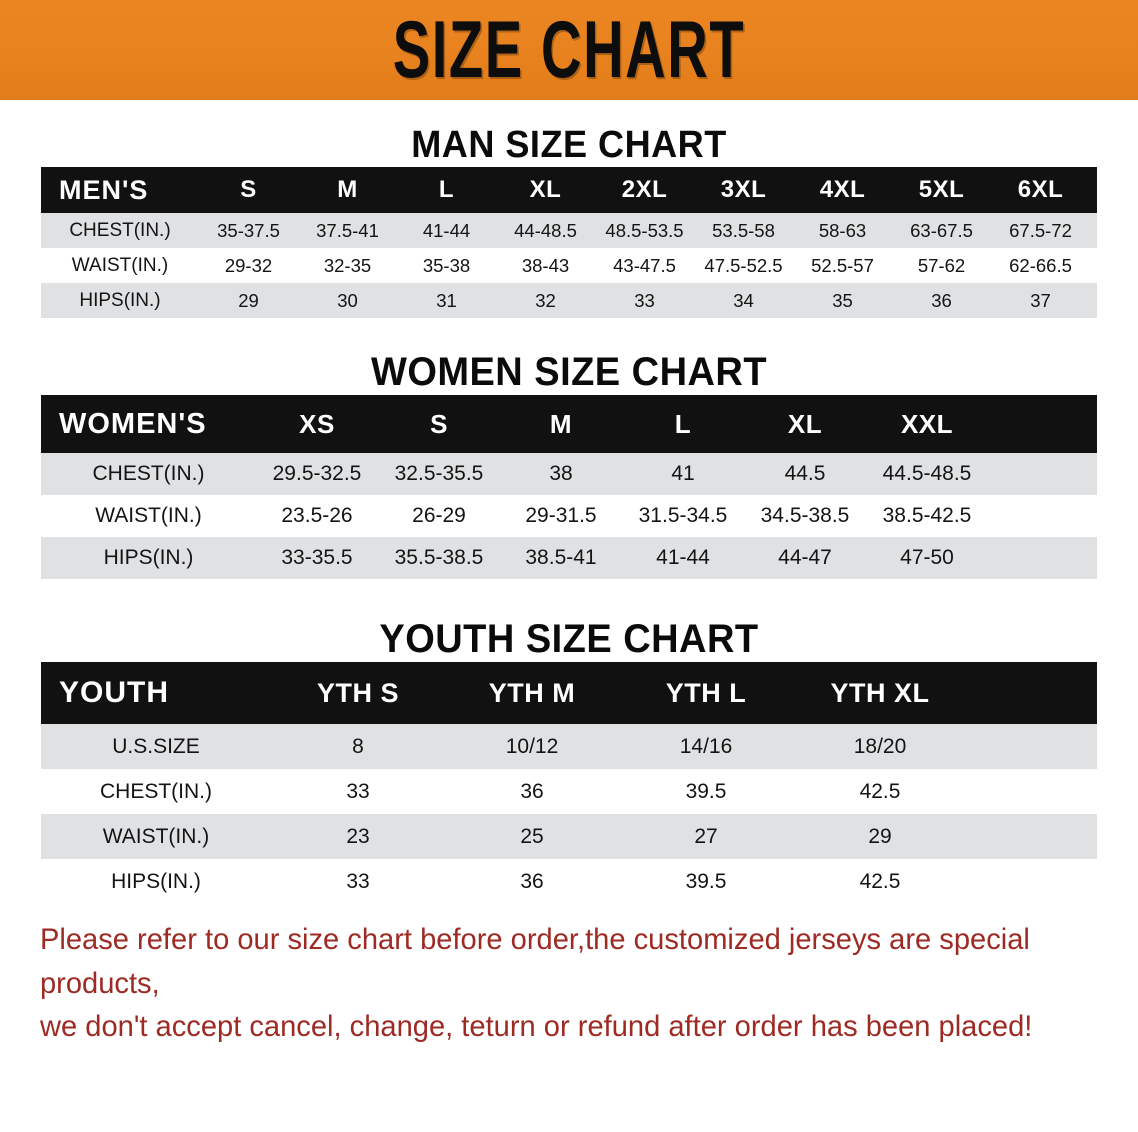 The height and width of the screenshot is (1132, 1138). What do you see at coordinates (446, 190) in the screenshot?
I see `man-size-header: L` at bounding box center [446, 190].